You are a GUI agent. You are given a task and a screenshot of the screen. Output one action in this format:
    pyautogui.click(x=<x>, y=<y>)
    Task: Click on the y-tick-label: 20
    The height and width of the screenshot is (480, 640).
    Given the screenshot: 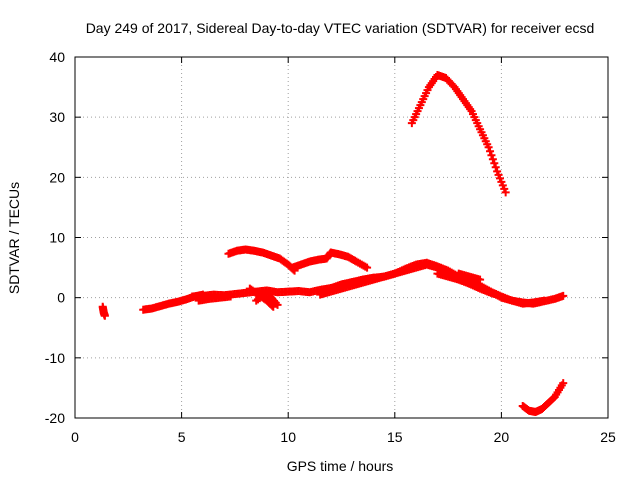 What is the action you would take?
    pyautogui.click(x=57, y=177)
    